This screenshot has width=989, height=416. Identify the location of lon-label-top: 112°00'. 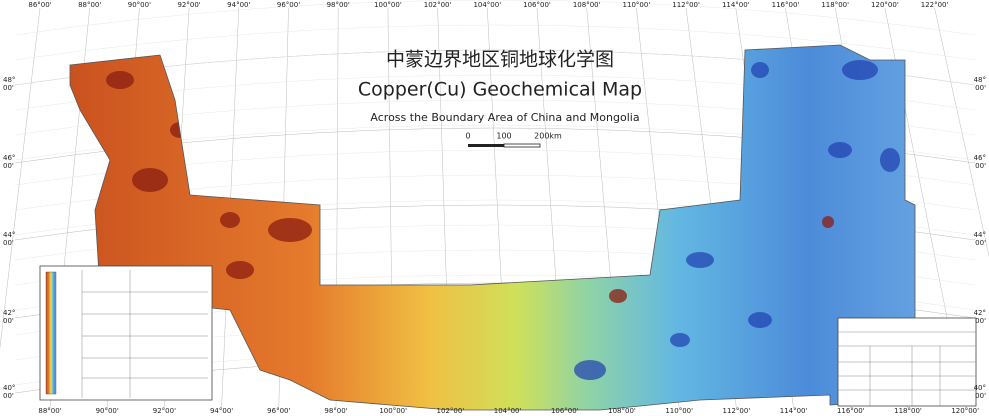
(686, 5).